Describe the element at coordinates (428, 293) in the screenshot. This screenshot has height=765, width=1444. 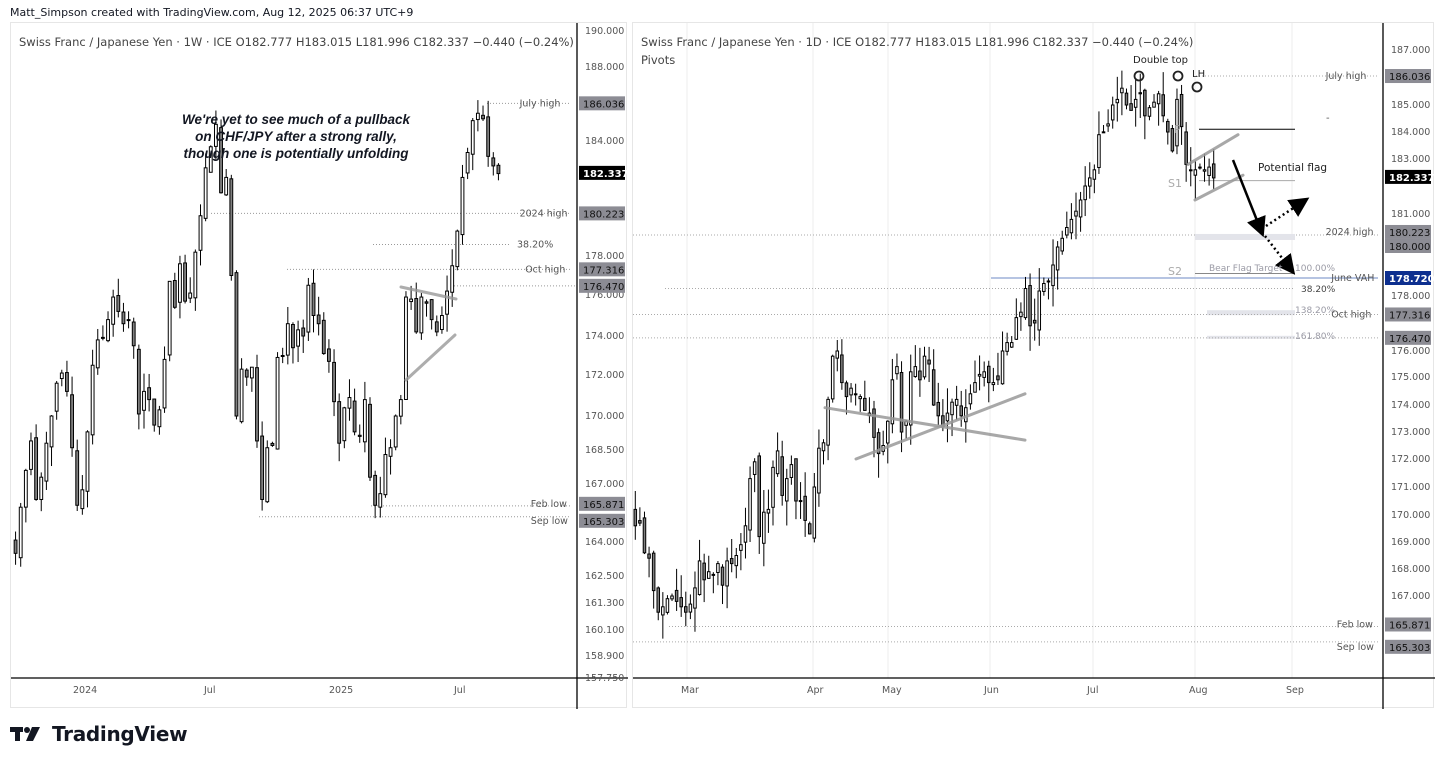
I see `triangle-upper-line` at that location.